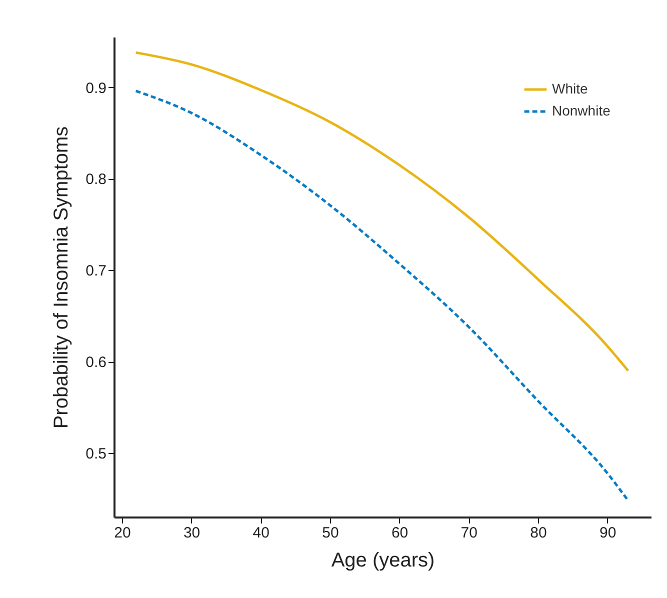  Describe the element at coordinates (61, 277) in the screenshot. I see `y-axis-title: Probability of Insomnia Symptoms` at that location.